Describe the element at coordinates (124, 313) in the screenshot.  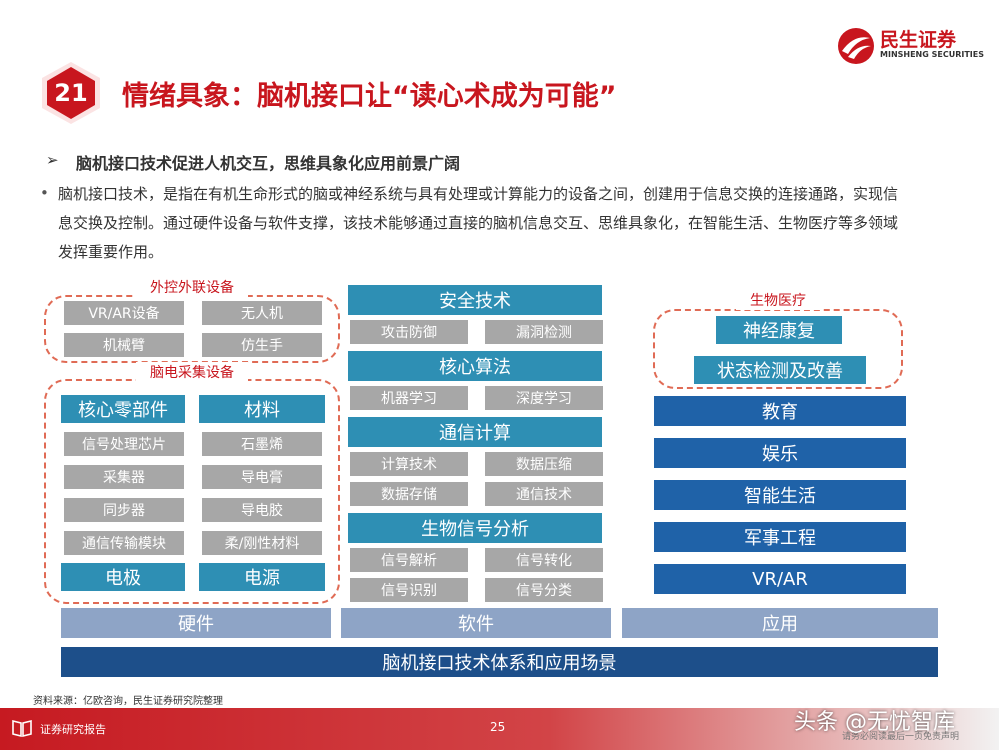
I see `external-device-item: VR/AR设备` at that location.